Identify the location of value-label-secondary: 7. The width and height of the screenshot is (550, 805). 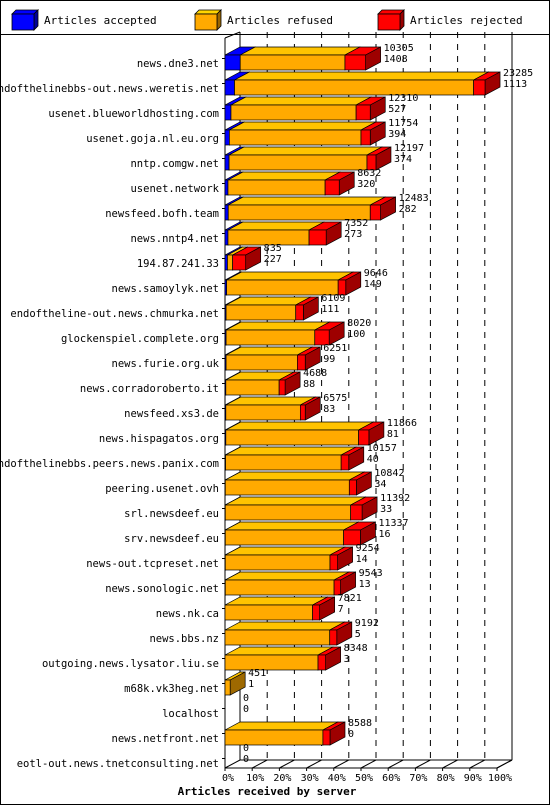
(341, 609).